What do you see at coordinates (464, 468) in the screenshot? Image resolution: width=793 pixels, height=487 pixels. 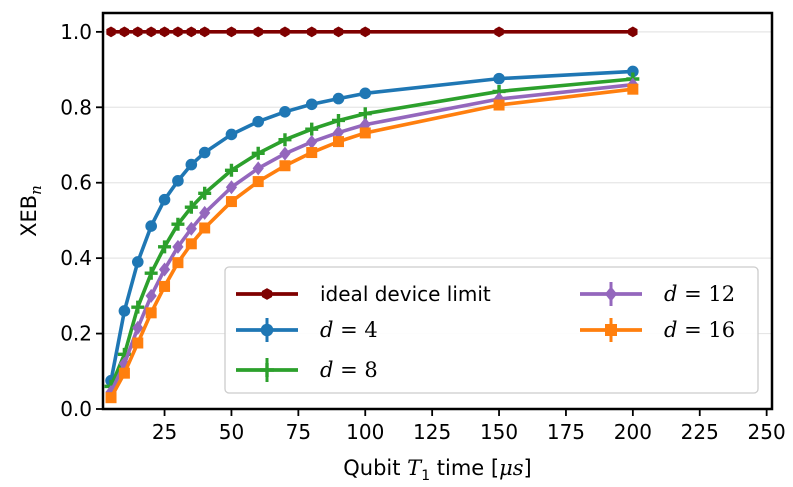 I see `x-axis-label-middle: time [` at bounding box center [464, 468].